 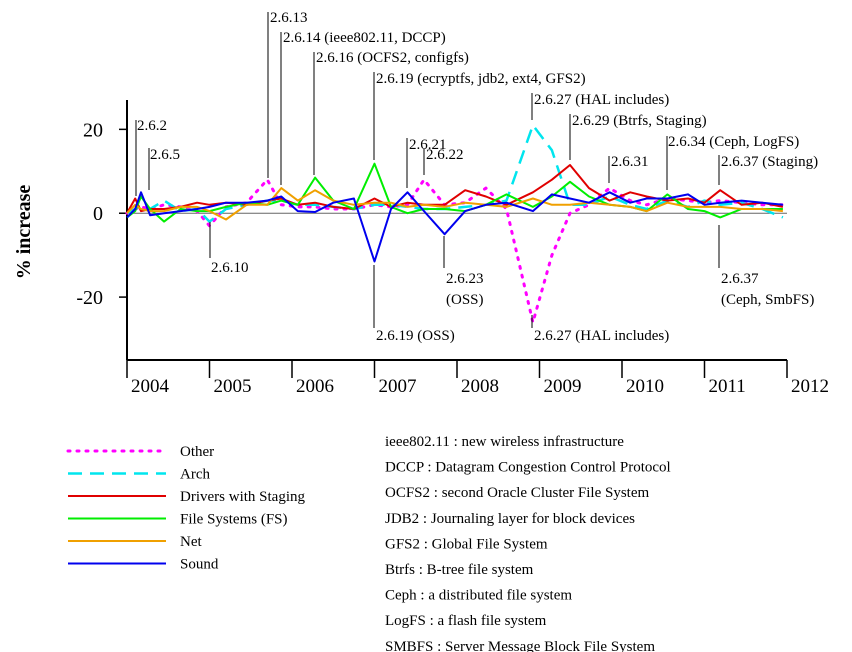 I want to click on legend-label: Other, so click(x=197, y=452).